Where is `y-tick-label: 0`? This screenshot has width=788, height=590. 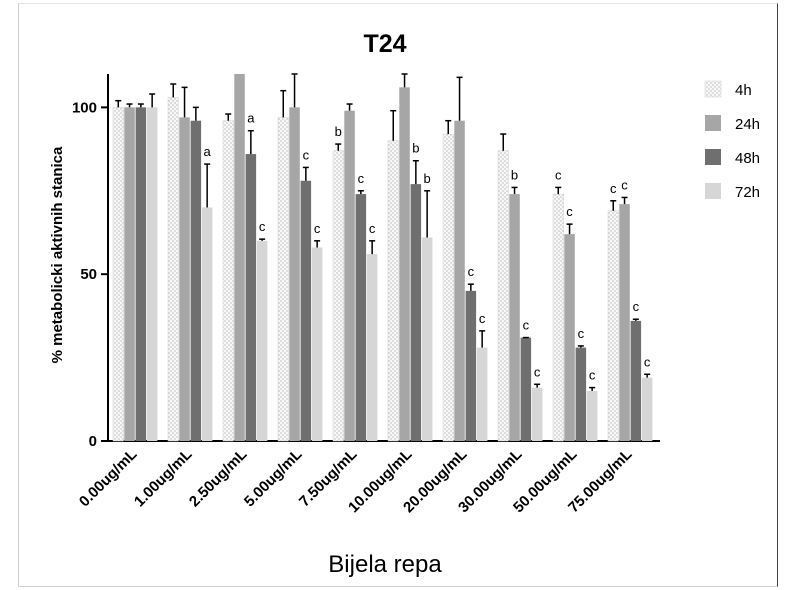 y-tick-label: 0 is located at coordinates (93, 441).